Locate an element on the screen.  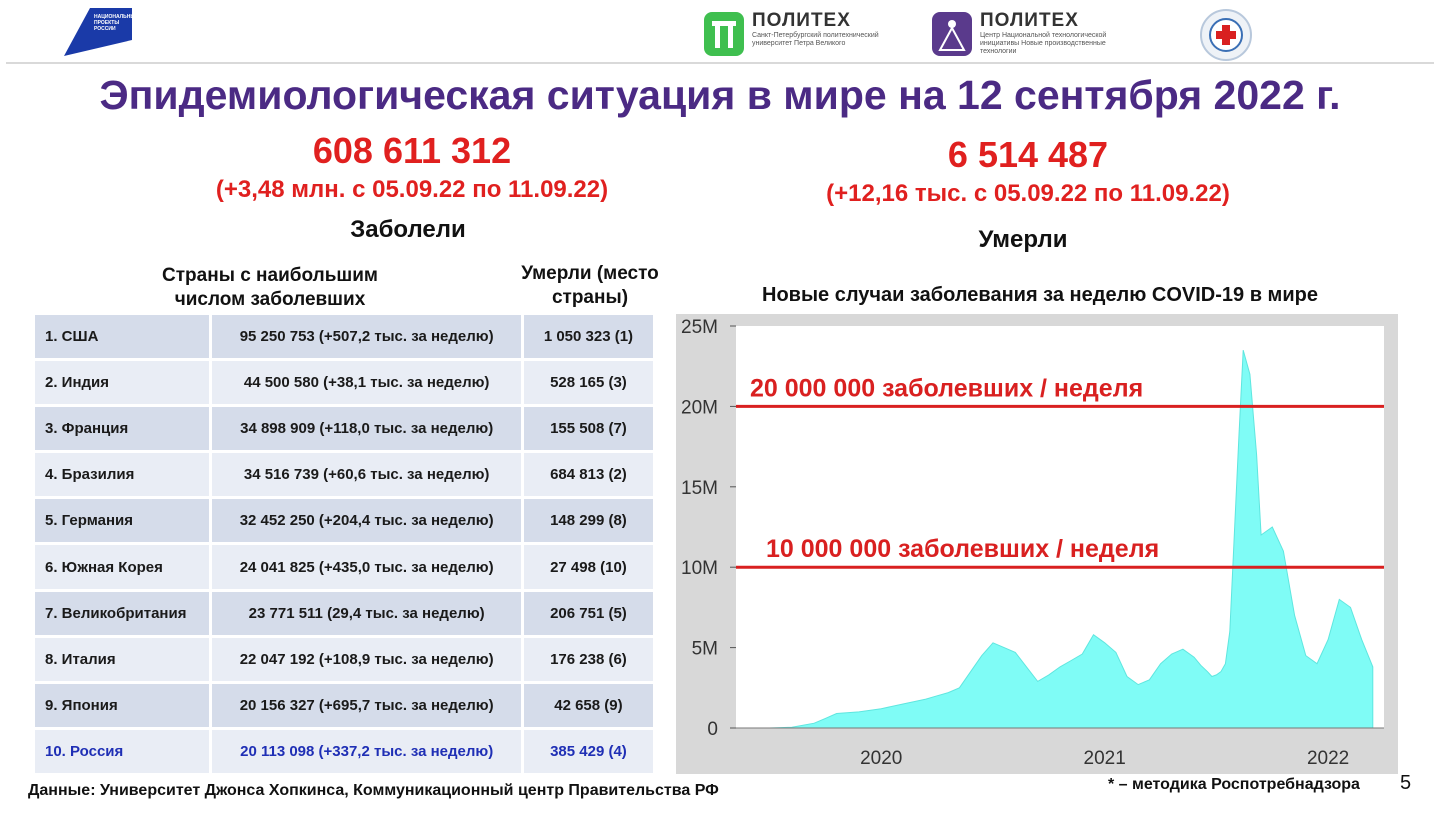
deaths-column-header: Умерли (место страны) is located at coordinates (590, 285).